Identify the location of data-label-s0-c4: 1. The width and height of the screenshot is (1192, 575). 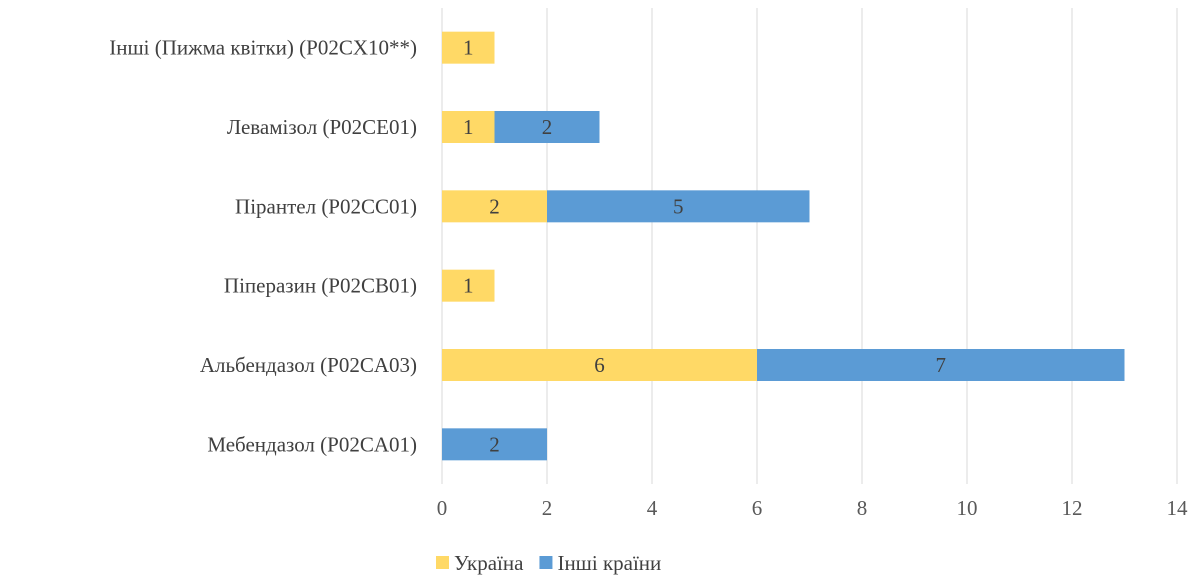
(468, 127).